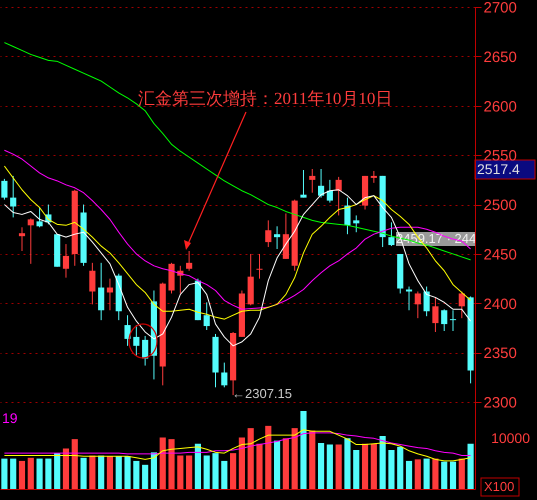  Describe the element at coordinates (10, 418) in the screenshot. I see `annotation: 19` at that location.